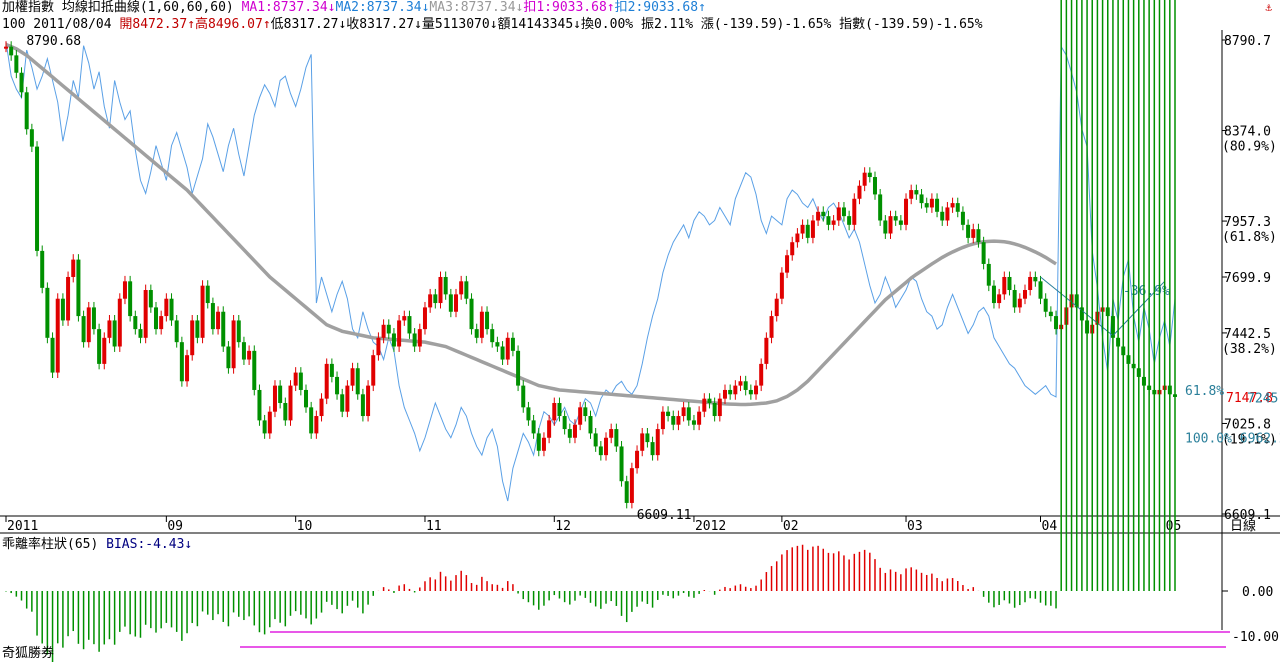 This screenshot has height=663, width=1280. Describe the element at coordinates (610, 24) in the screenshot. I see `quote-seg-7: 換0.00%` at that location.